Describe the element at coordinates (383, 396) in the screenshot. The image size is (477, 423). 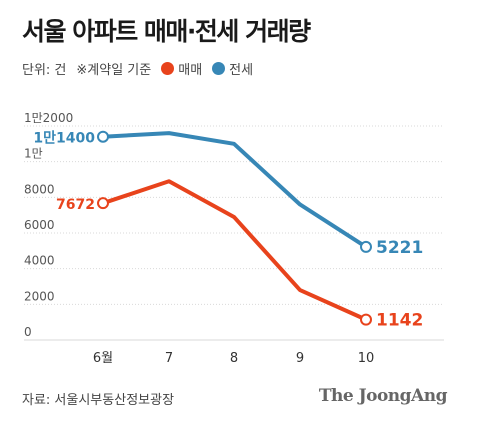
I see `brand-logo: The JoongAng` at that location.